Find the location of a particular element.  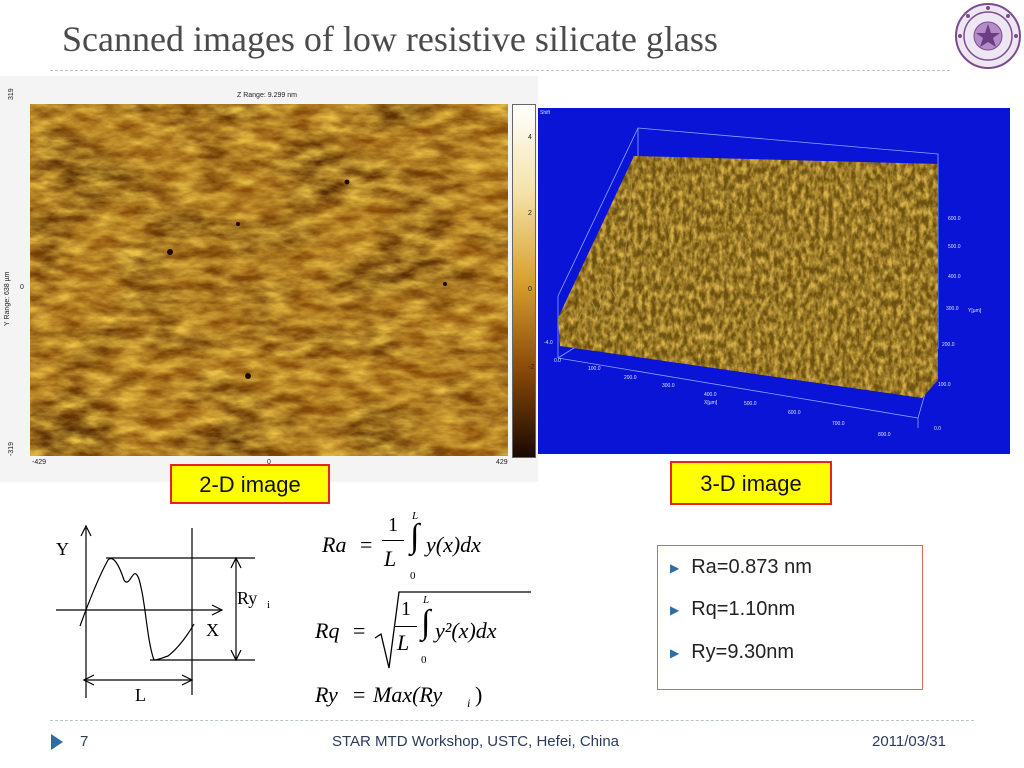

ry-rhs: Max(Ry is located at coordinates (408, 694).